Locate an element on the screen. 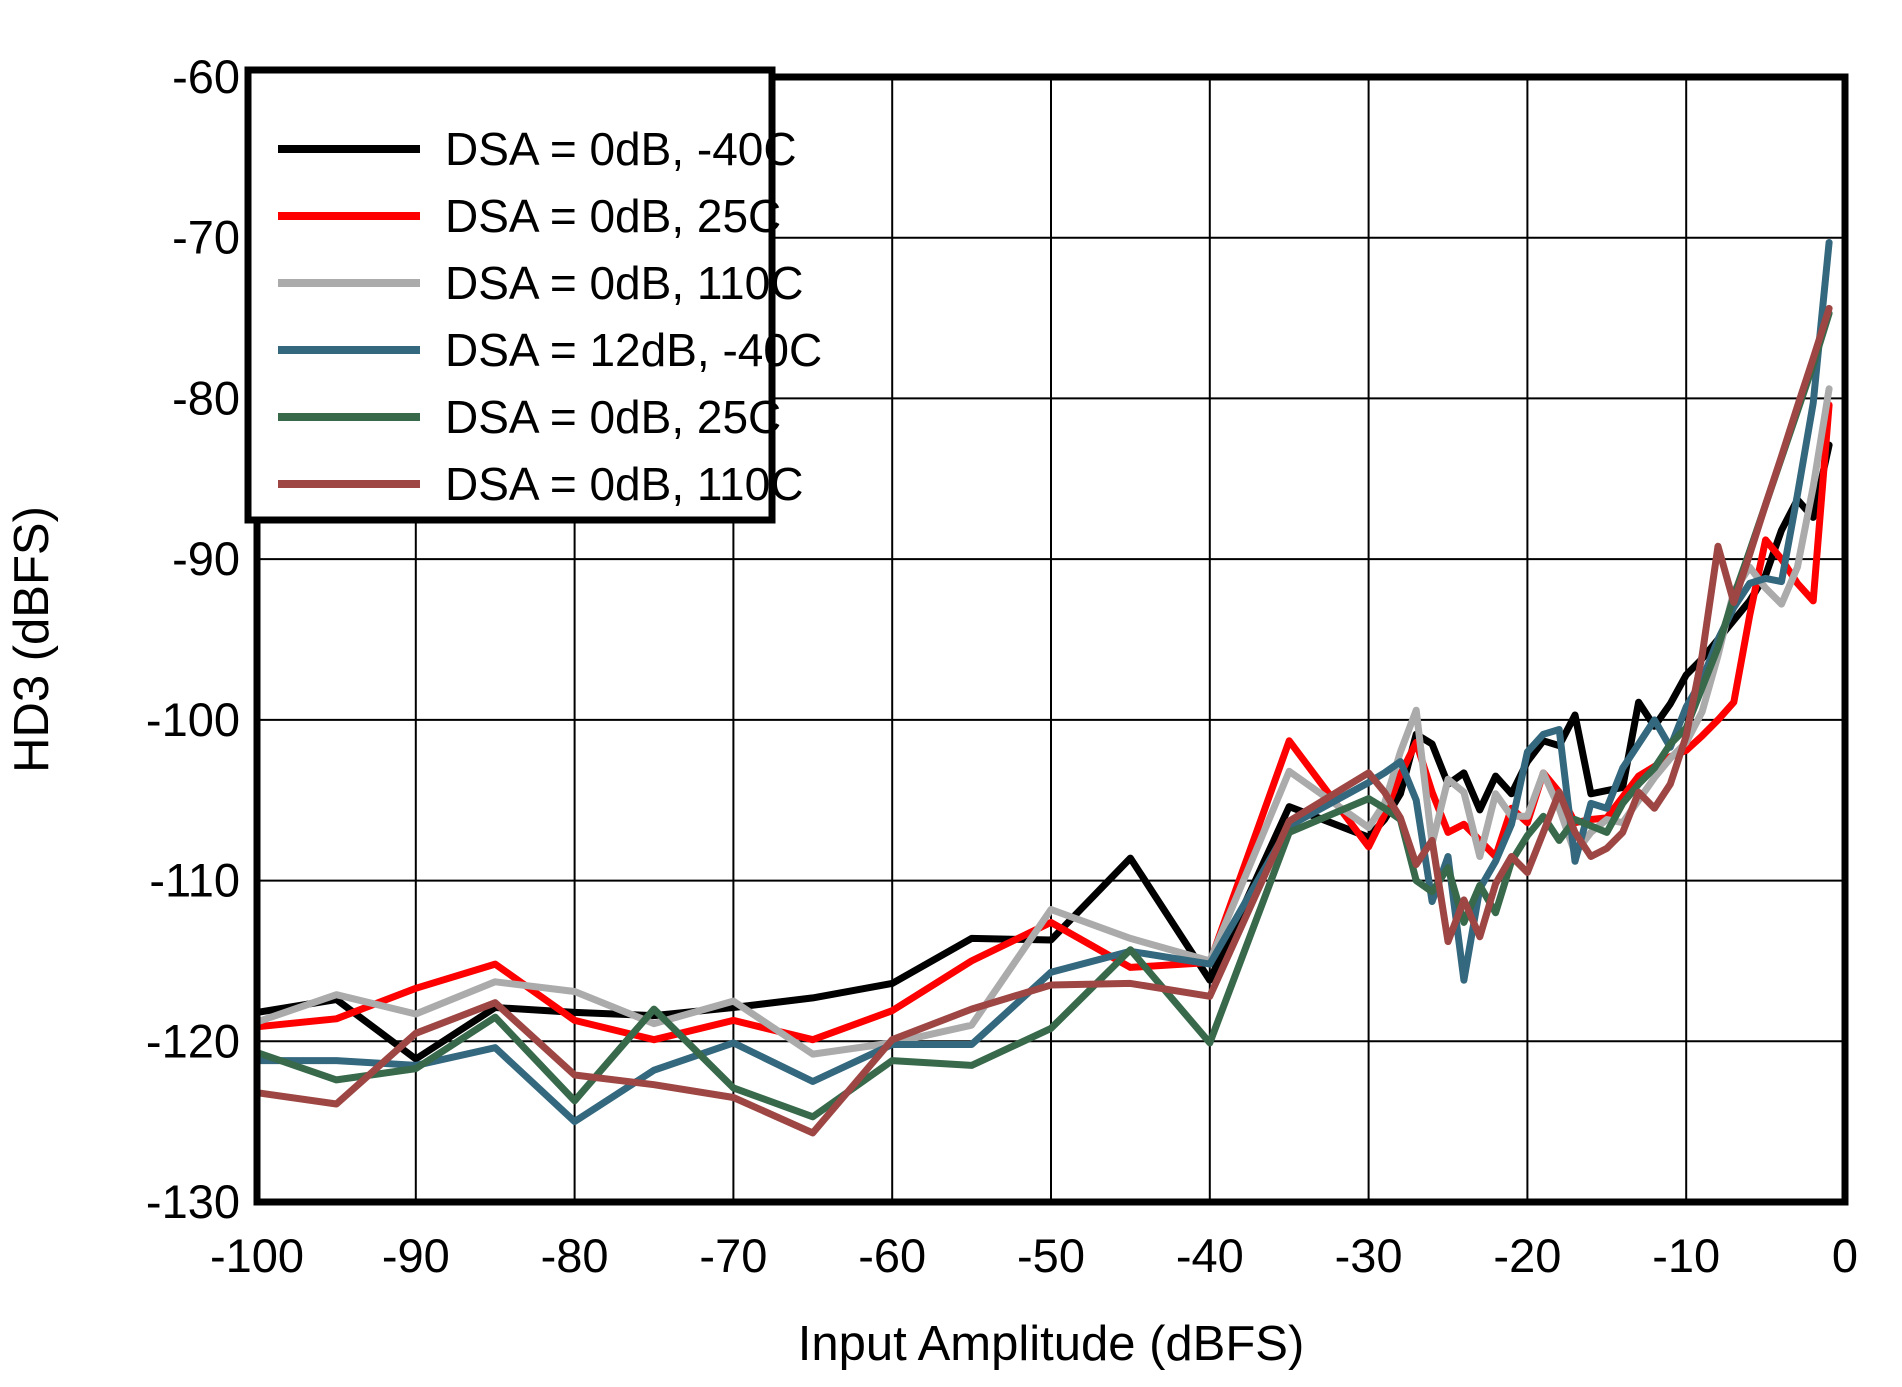  x-tick-label: -80 is located at coordinates (575, 1255).